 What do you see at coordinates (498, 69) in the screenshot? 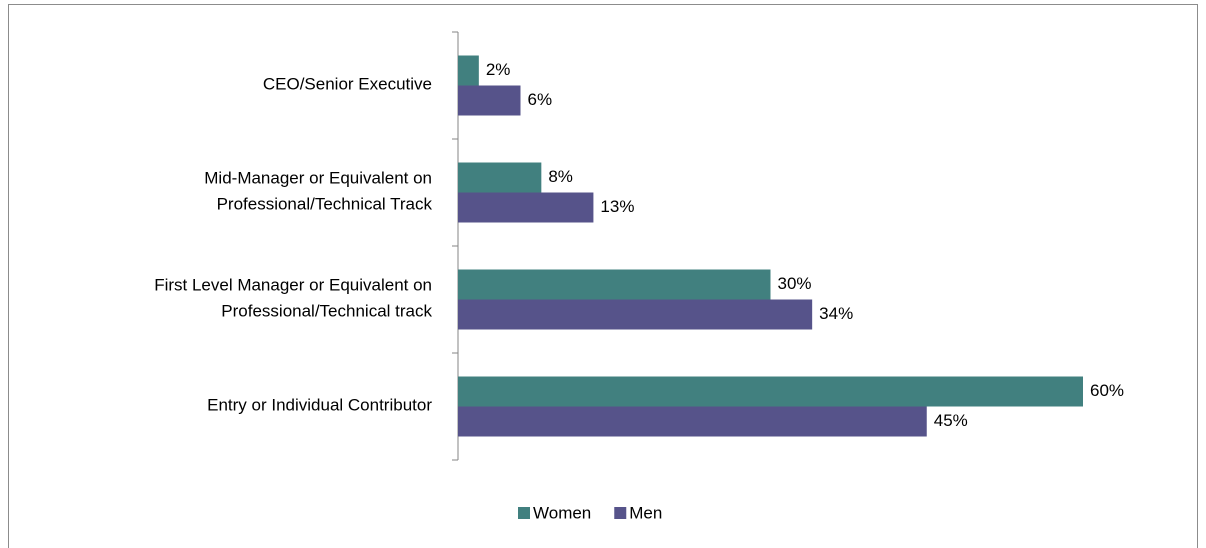
I see `value-label: 2%` at bounding box center [498, 69].